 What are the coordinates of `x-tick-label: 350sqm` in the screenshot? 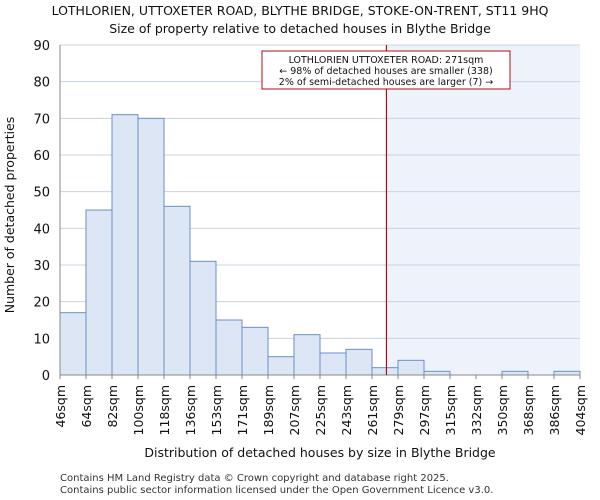 It's located at (502, 410).